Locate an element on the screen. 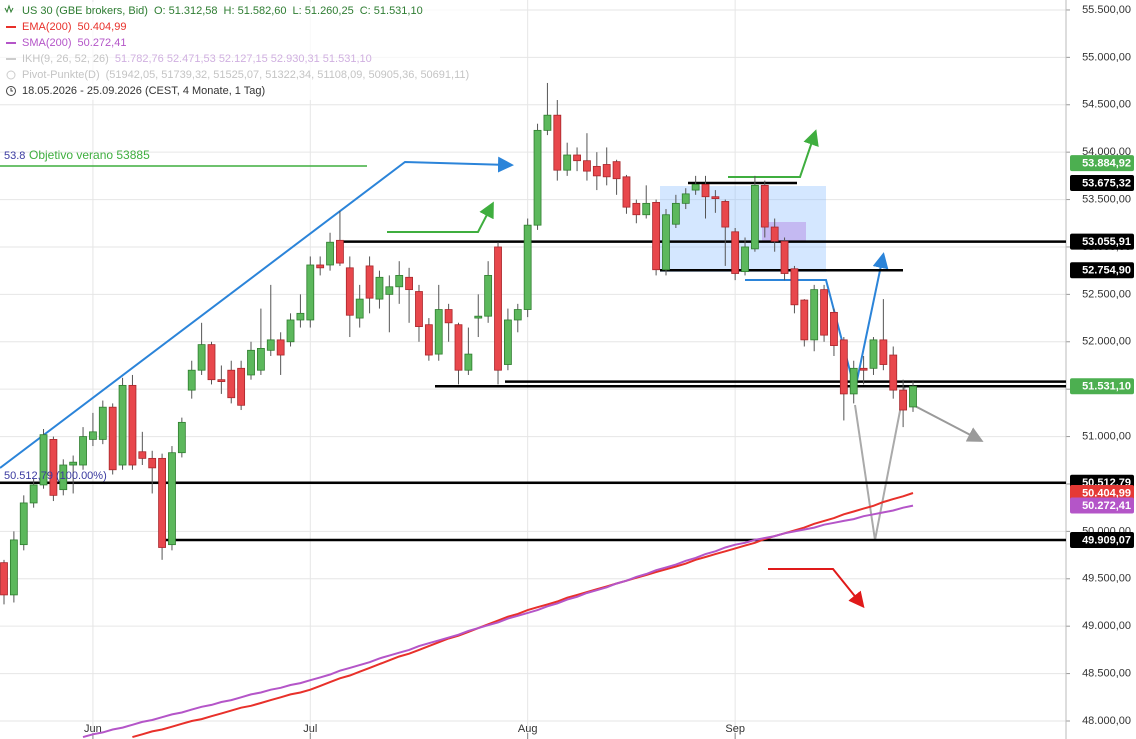 Image resolution: width=1136 pixels, height=739 pixels. legend-entry: EMA(200) 50.404,99 is located at coordinates (74, 27).